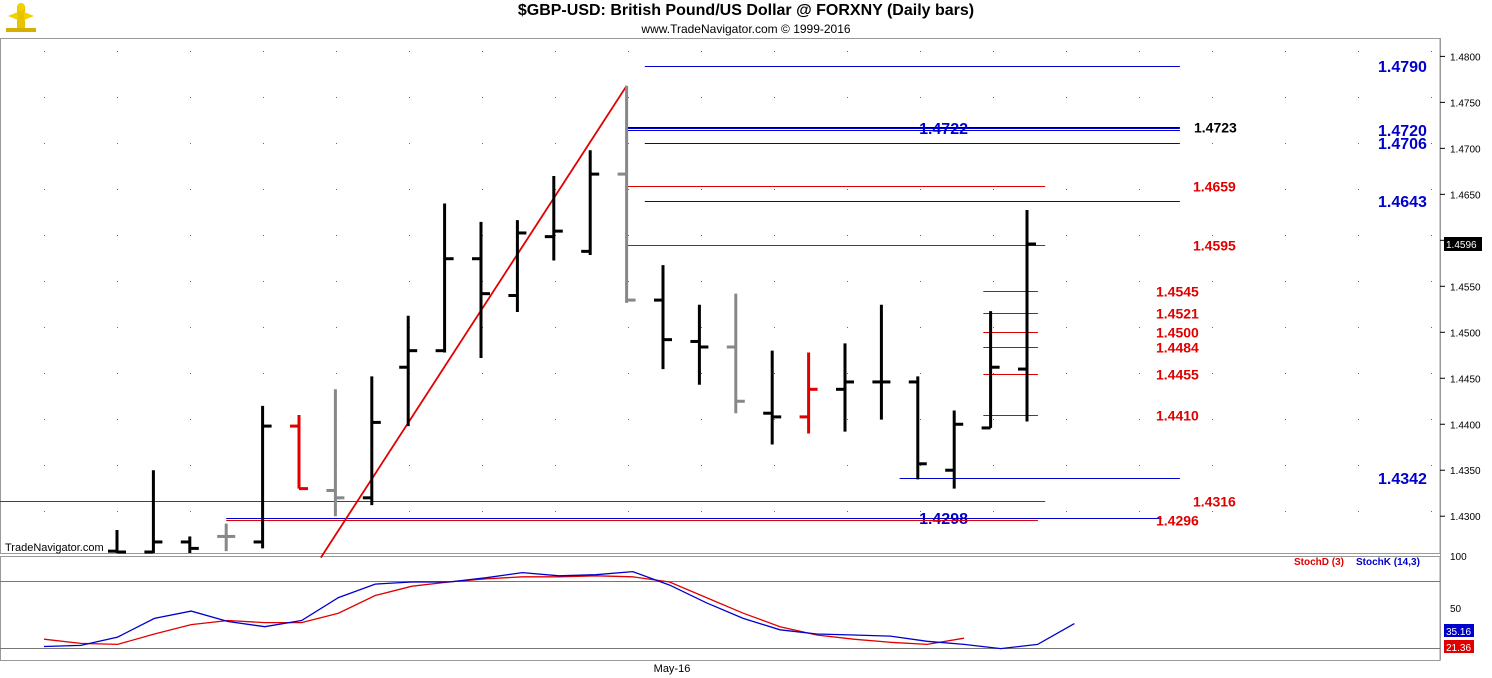 The image size is (1492, 678). Describe the element at coordinates (1465, 517) in the screenshot. I see `price-tick-label: 1.4300` at that location.